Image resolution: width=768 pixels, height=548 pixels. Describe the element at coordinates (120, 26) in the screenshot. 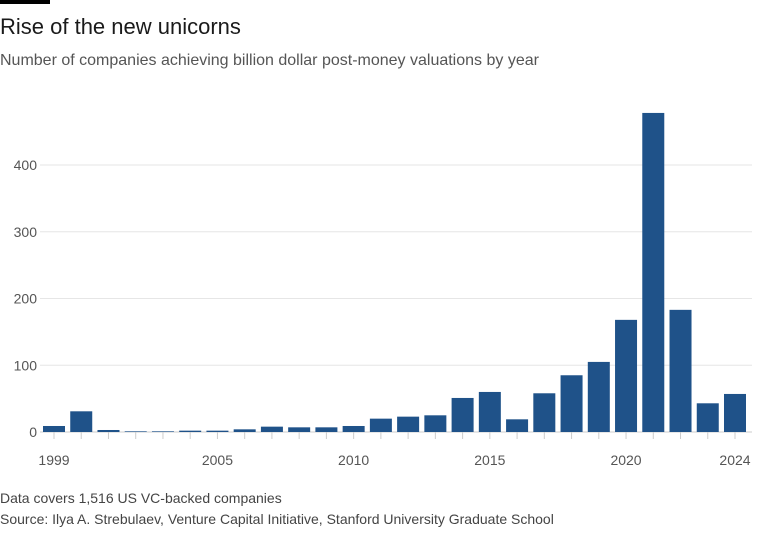

I see `chart-title: Rise of the new unicorns` at that location.